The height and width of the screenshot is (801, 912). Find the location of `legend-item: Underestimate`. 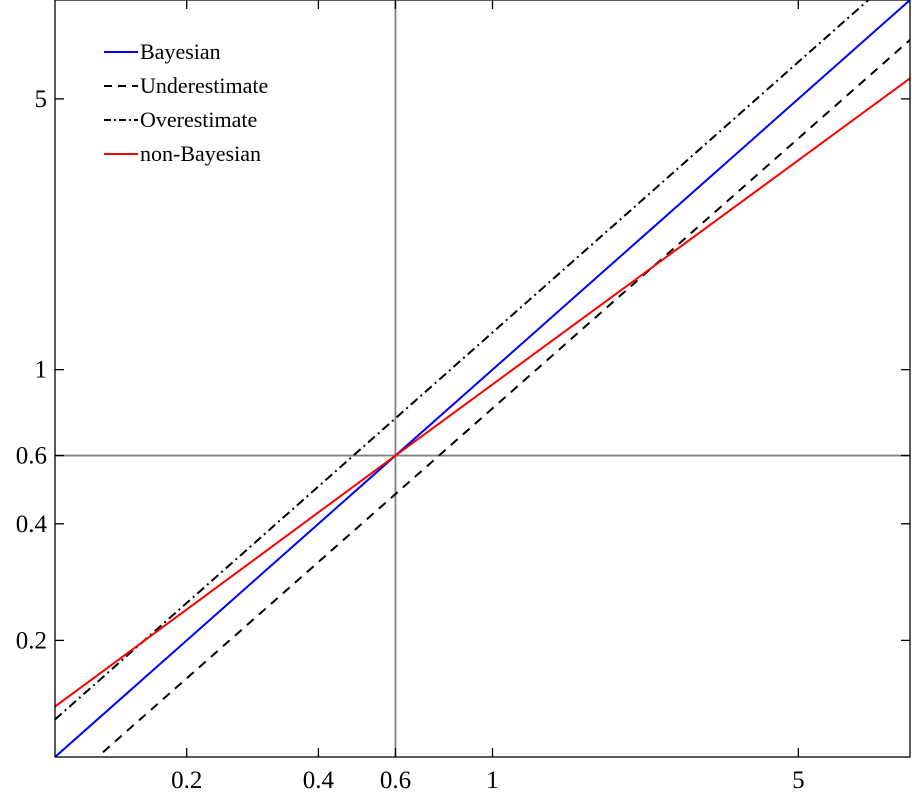

legend-item: Underestimate is located at coordinates (186, 85).